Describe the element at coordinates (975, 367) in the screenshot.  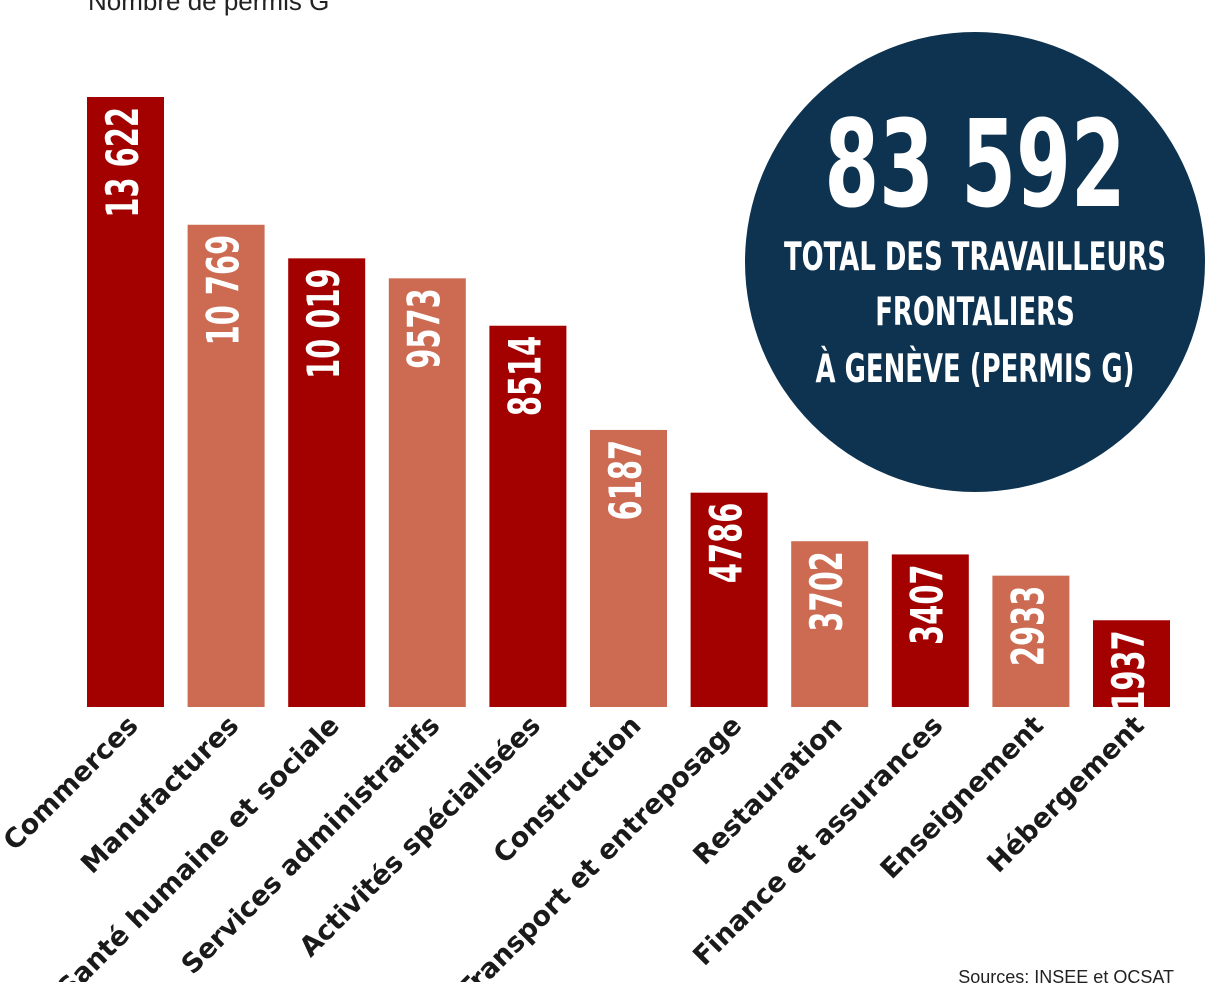
I see `callout-line: À GENÈVE (PERMIS G)` at that location.